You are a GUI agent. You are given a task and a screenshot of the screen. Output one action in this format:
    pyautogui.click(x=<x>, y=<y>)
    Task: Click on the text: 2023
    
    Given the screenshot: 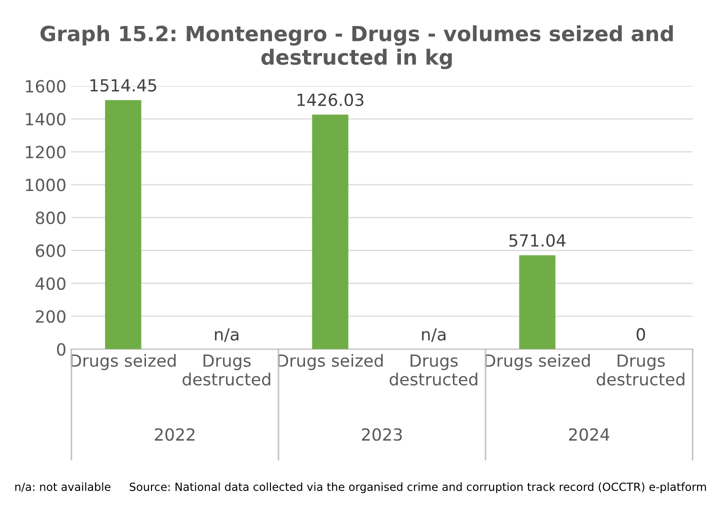 What is the action you would take?
    pyautogui.click(x=382, y=434)
    